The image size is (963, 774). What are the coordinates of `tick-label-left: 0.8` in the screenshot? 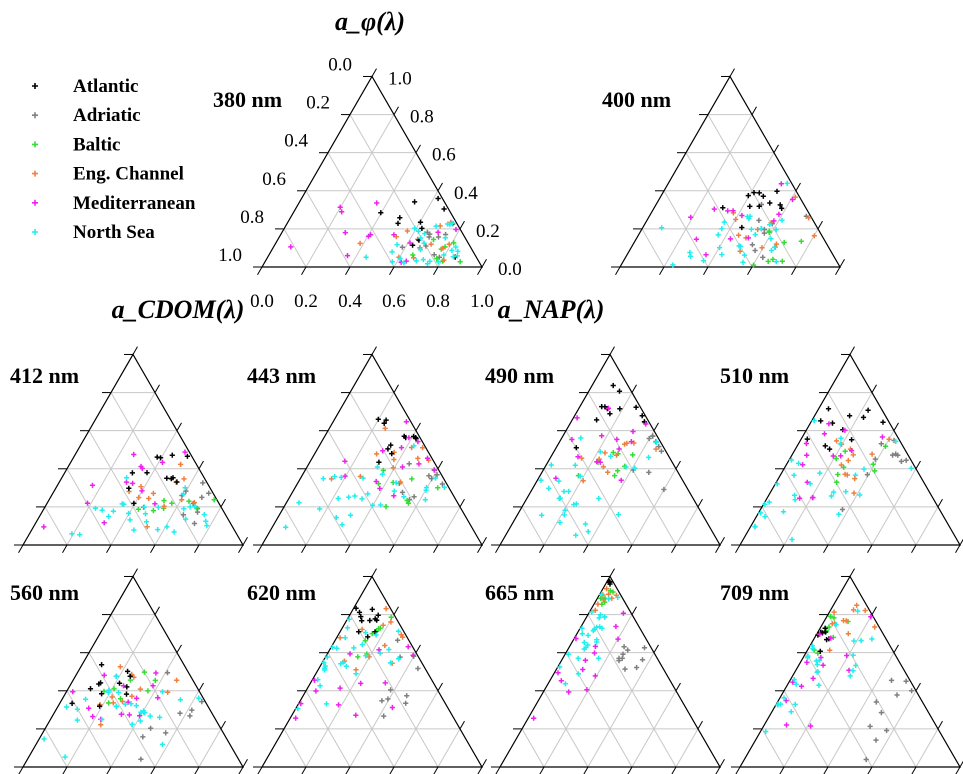 It's located at (252, 217).